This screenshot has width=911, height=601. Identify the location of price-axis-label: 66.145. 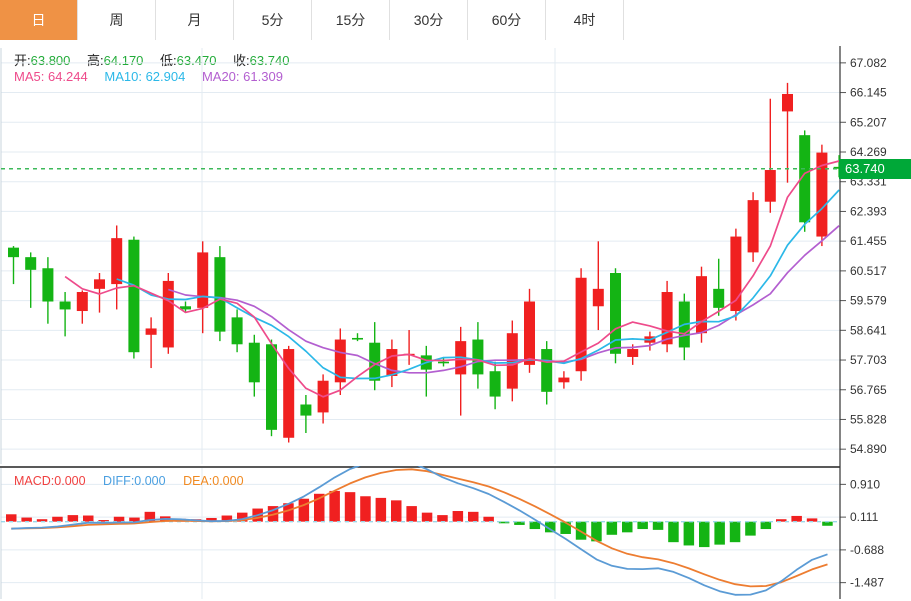
(868, 93).